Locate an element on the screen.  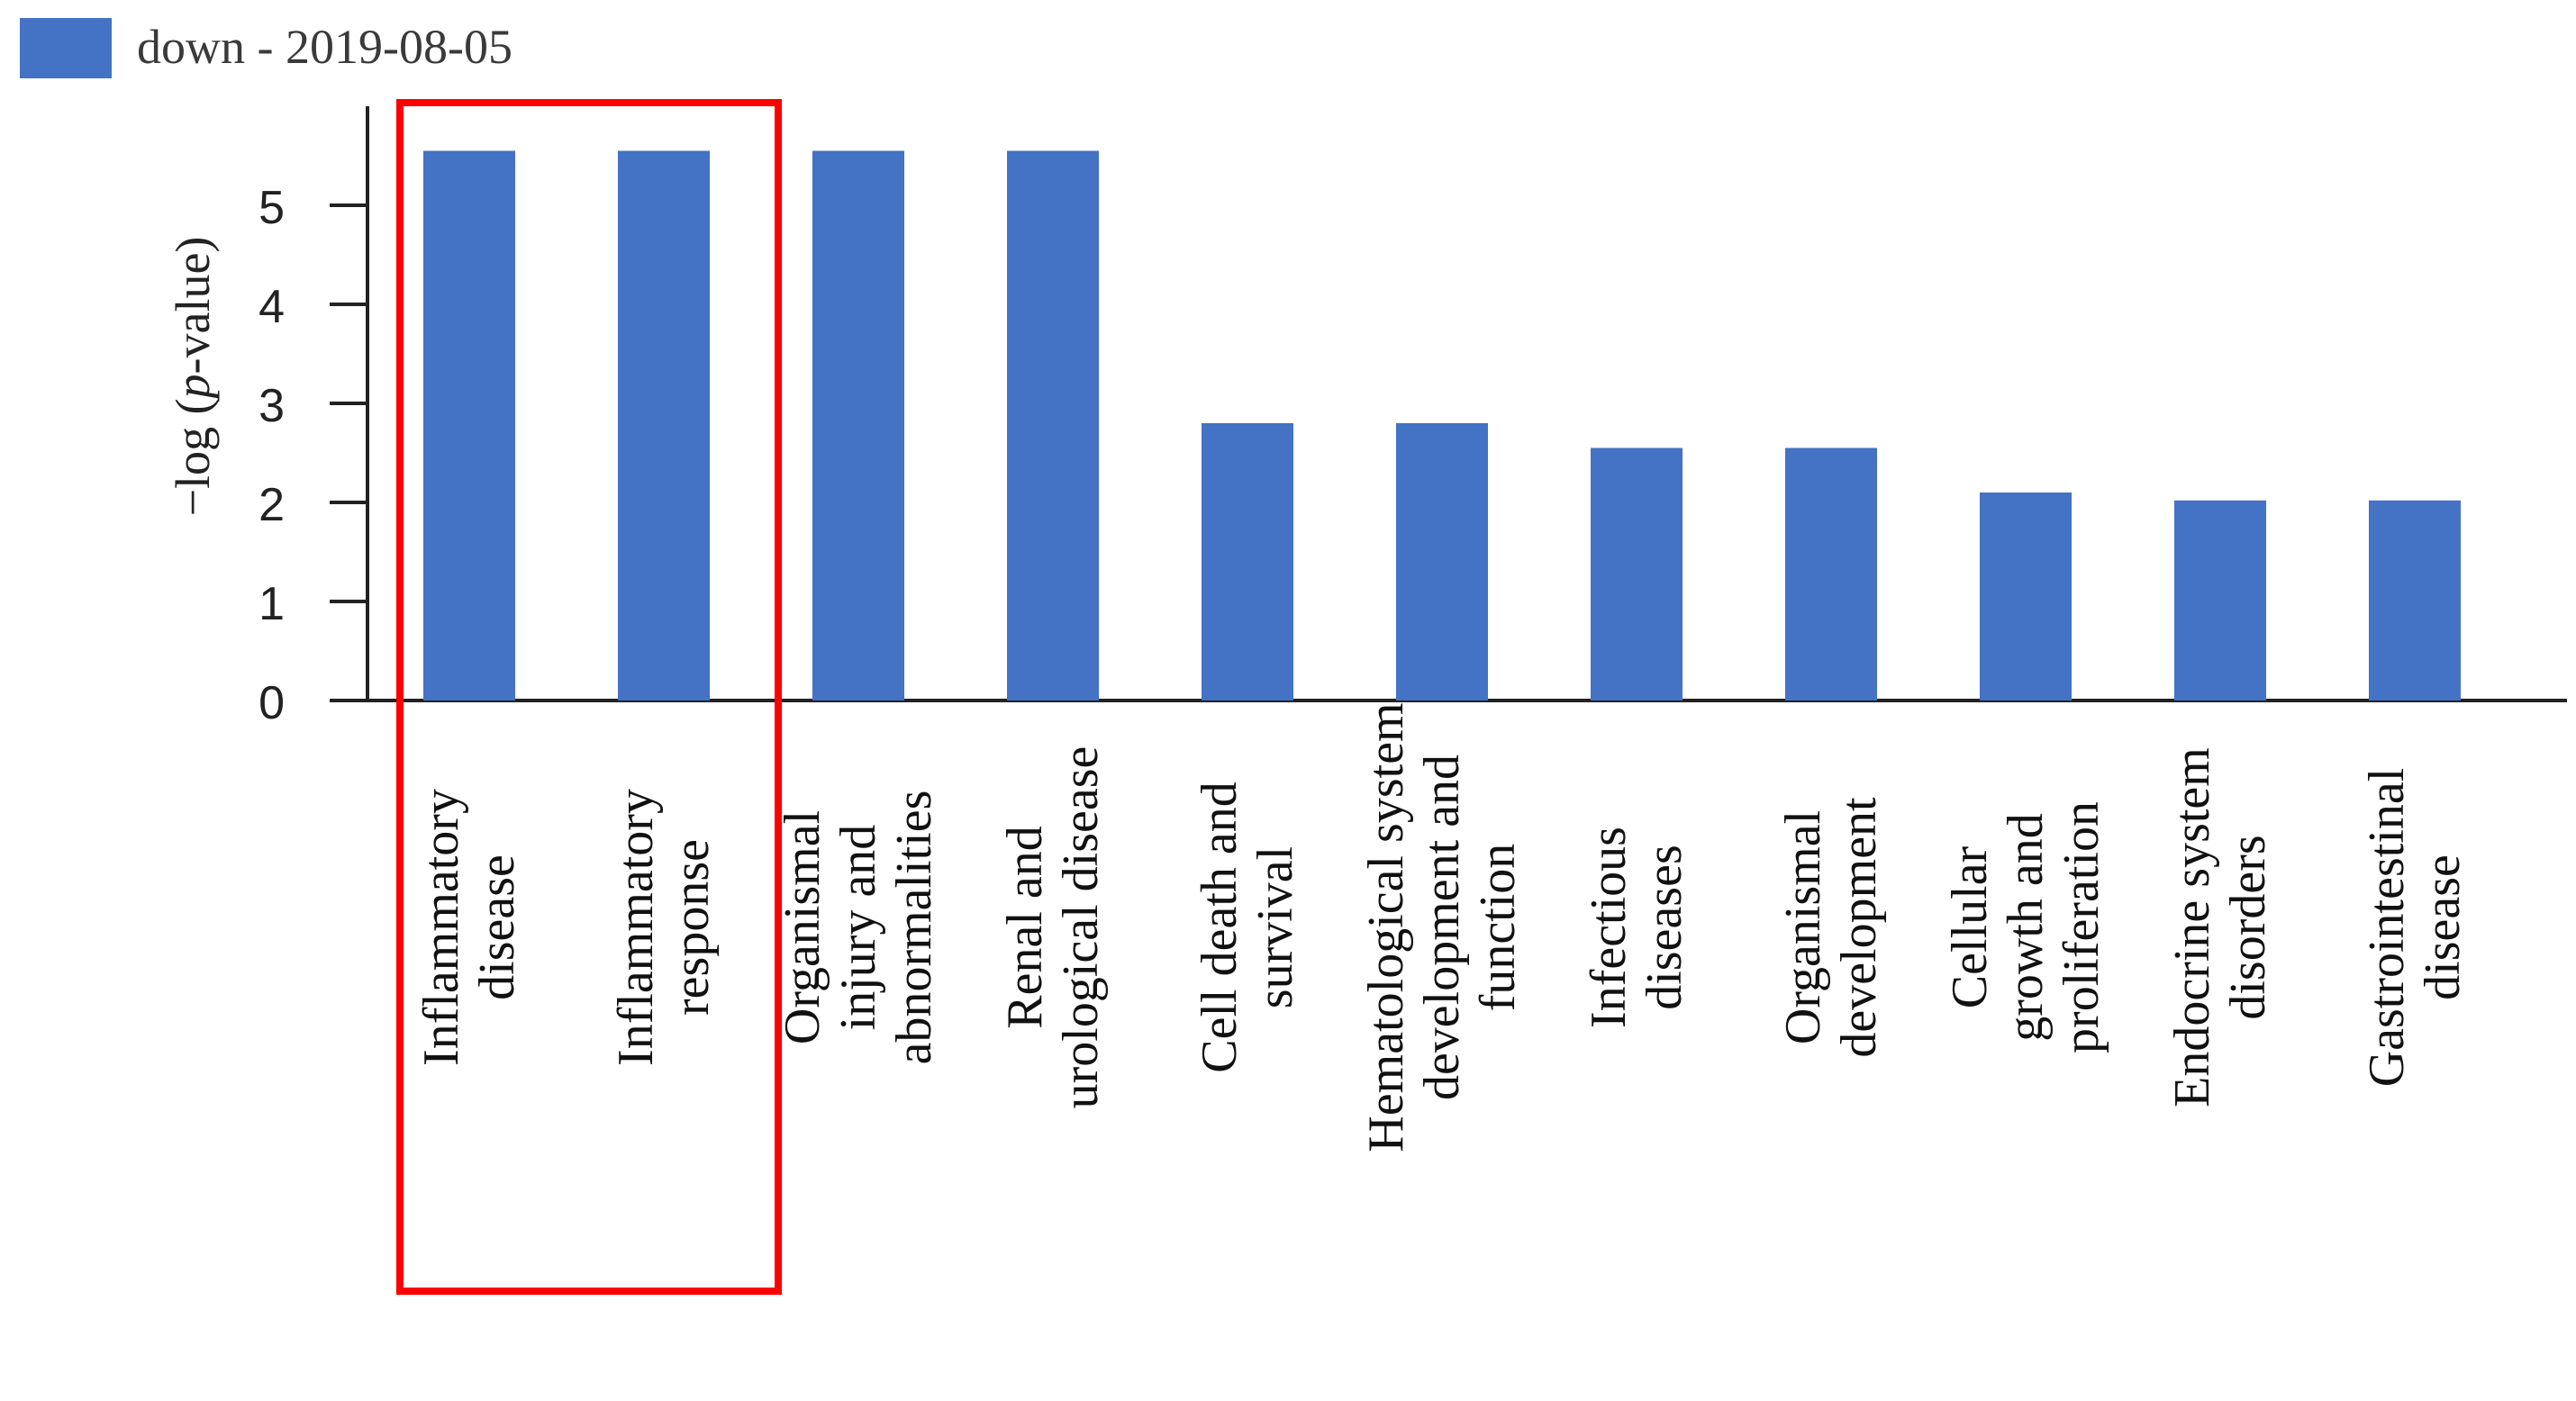
y-tick-label: 0 is located at coordinates (272, 703).